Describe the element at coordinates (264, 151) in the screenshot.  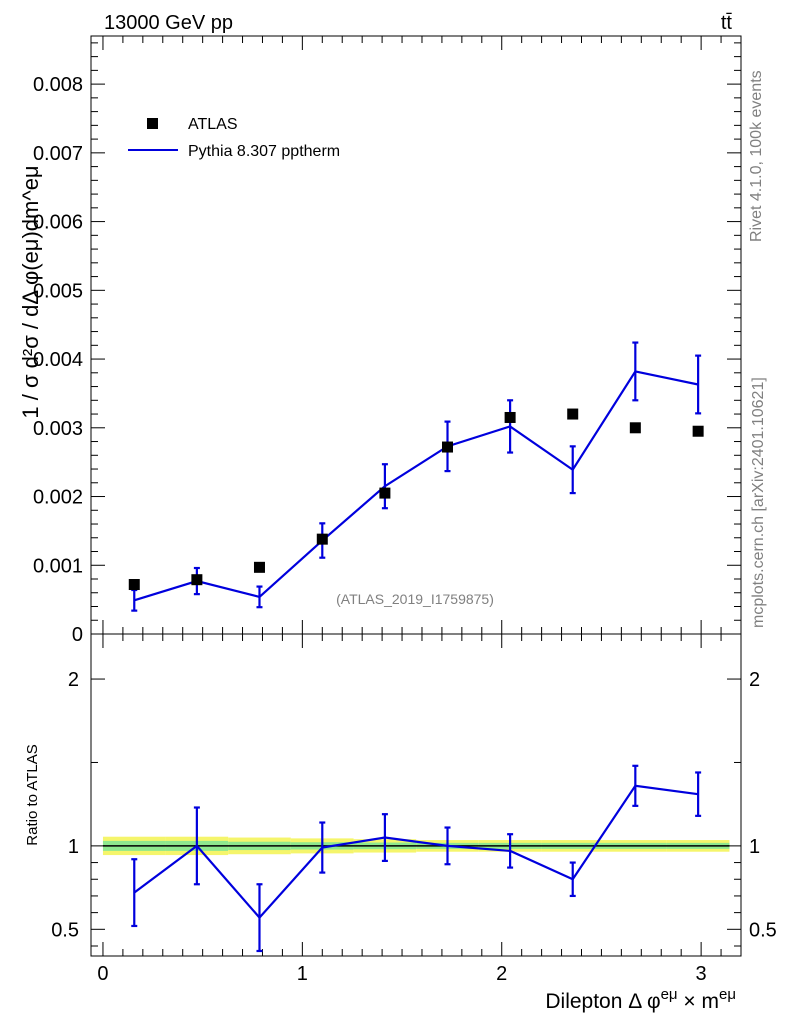
I see `legend-mc-label: Pythia 8.307 pptherm` at that location.